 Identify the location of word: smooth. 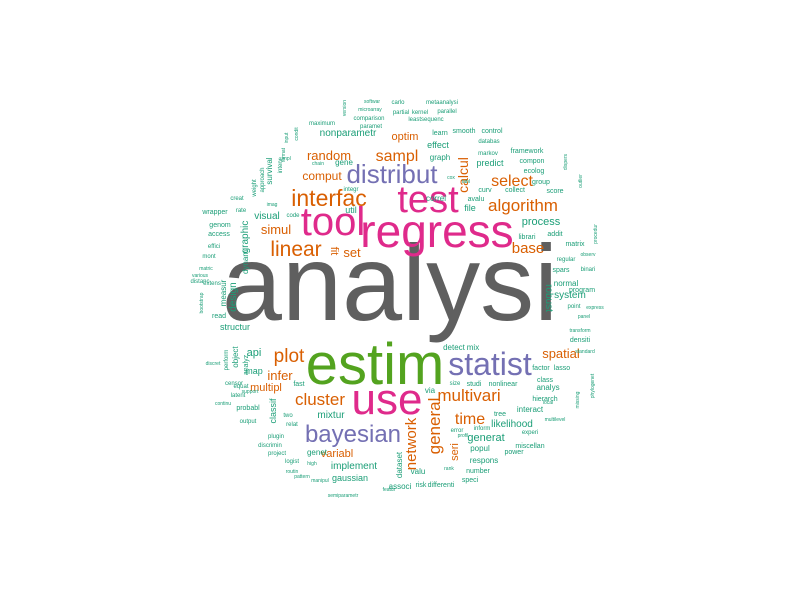
(464, 131).